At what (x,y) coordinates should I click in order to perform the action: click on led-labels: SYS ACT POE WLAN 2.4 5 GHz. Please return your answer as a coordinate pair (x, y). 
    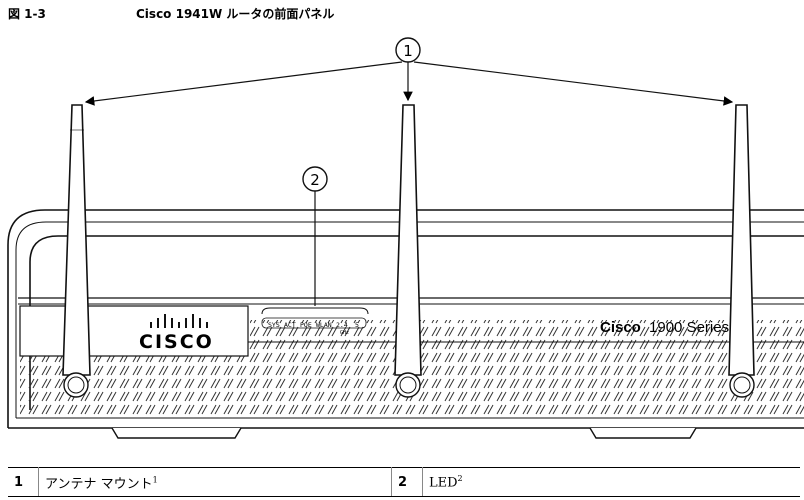
    Looking at the image, I should click on (313, 328).